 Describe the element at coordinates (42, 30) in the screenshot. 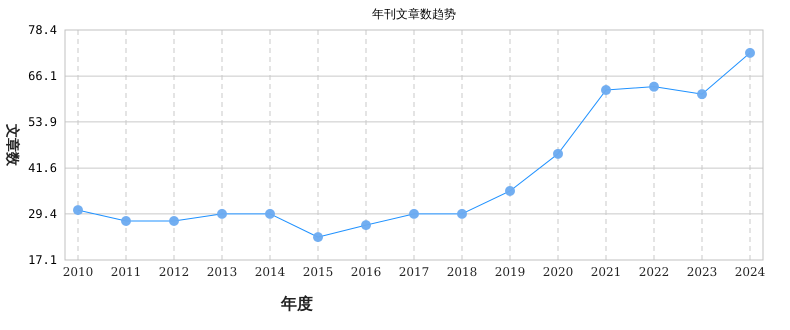

I see `y-tick-label: 78.4` at that location.